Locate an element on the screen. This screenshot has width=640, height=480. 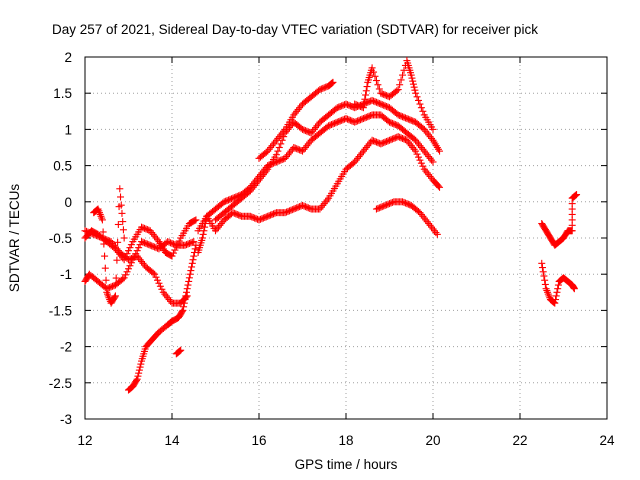
y-tick-label: -2.5 is located at coordinates (60, 383).